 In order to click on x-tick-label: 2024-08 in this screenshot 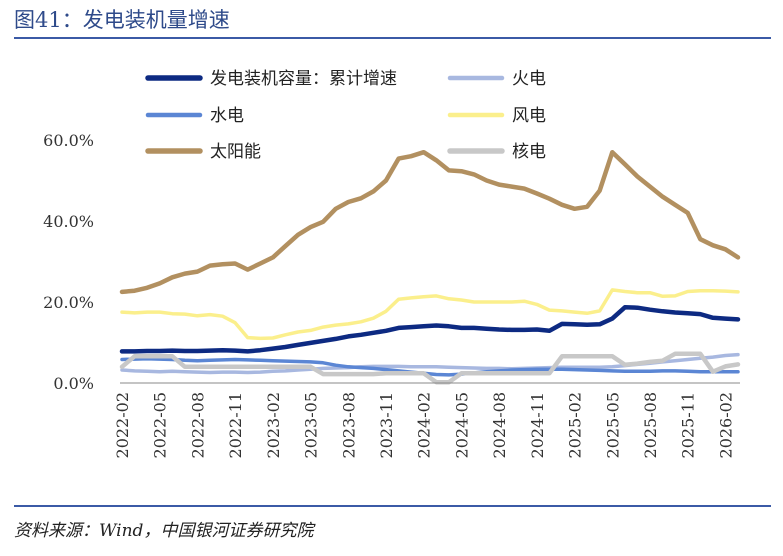, I will do `click(499, 425)`.